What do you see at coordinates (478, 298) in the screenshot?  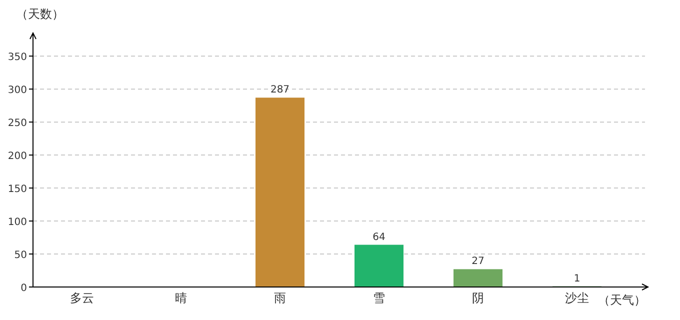 I see `x-tick-label: 阴` at bounding box center [478, 298].